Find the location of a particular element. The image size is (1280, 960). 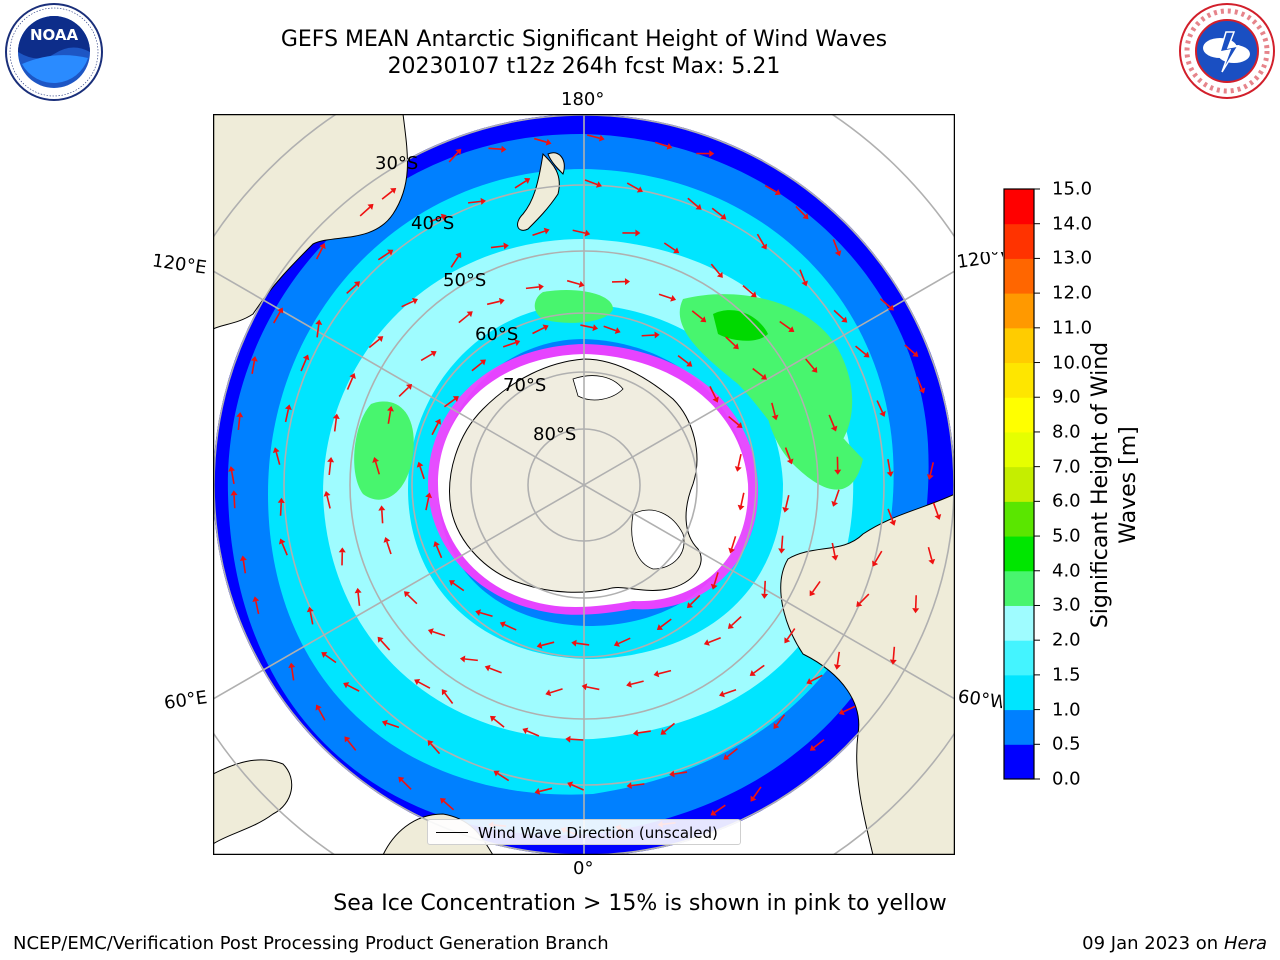

colorbar-tick-label: 6.0 is located at coordinates (1066, 501).